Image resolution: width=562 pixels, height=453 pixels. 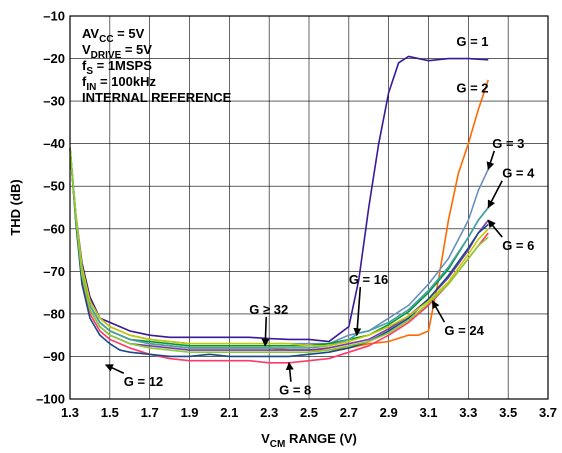 What do you see at coordinates (117, 67) in the screenshot?
I see `condition-line: fS = 1MSPS` at bounding box center [117, 67].